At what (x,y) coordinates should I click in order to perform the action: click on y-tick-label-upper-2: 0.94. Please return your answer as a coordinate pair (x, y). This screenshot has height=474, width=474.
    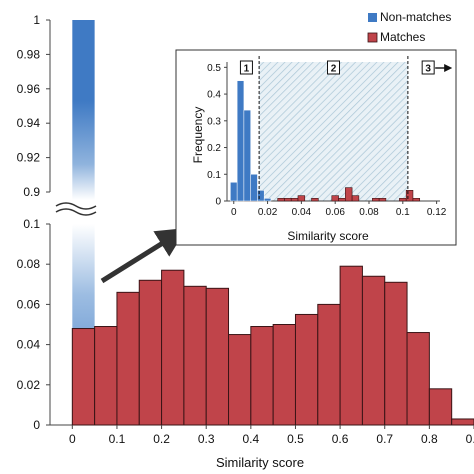
    Looking at the image, I should click on (29, 123).